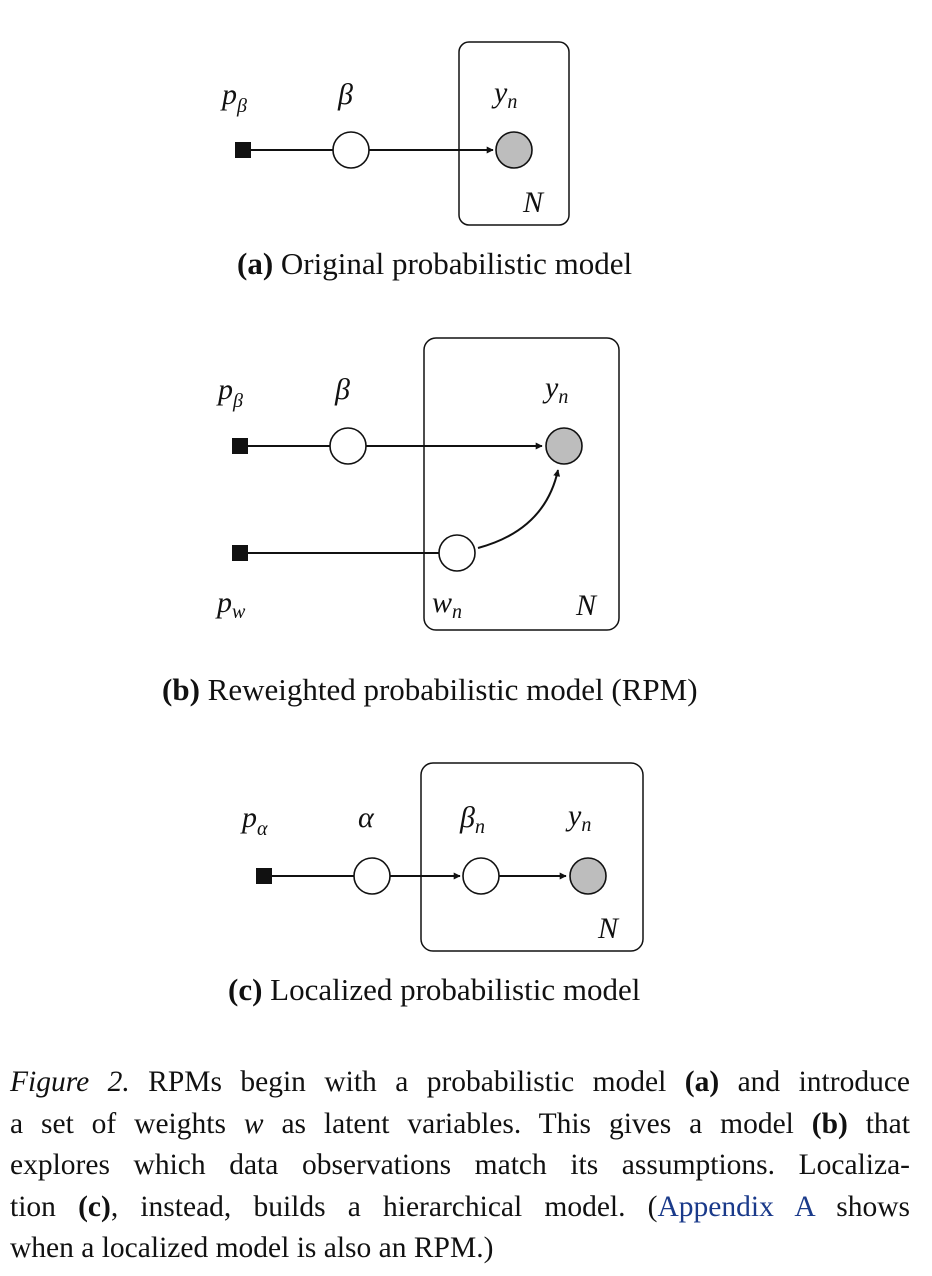  I want to click on caption-a-text: Original probabilistic model, so click(456, 263).